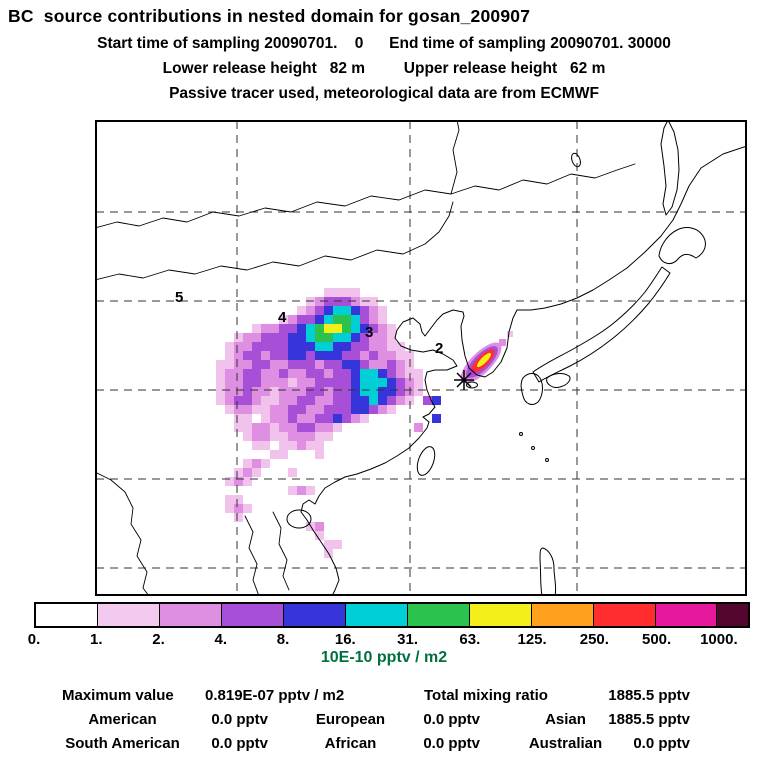 This screenshot has height=768, width=768. What do you see at coordinates (601, 324) in the screenshot?
I see `island-honshu` at bounding box center [601, 324].